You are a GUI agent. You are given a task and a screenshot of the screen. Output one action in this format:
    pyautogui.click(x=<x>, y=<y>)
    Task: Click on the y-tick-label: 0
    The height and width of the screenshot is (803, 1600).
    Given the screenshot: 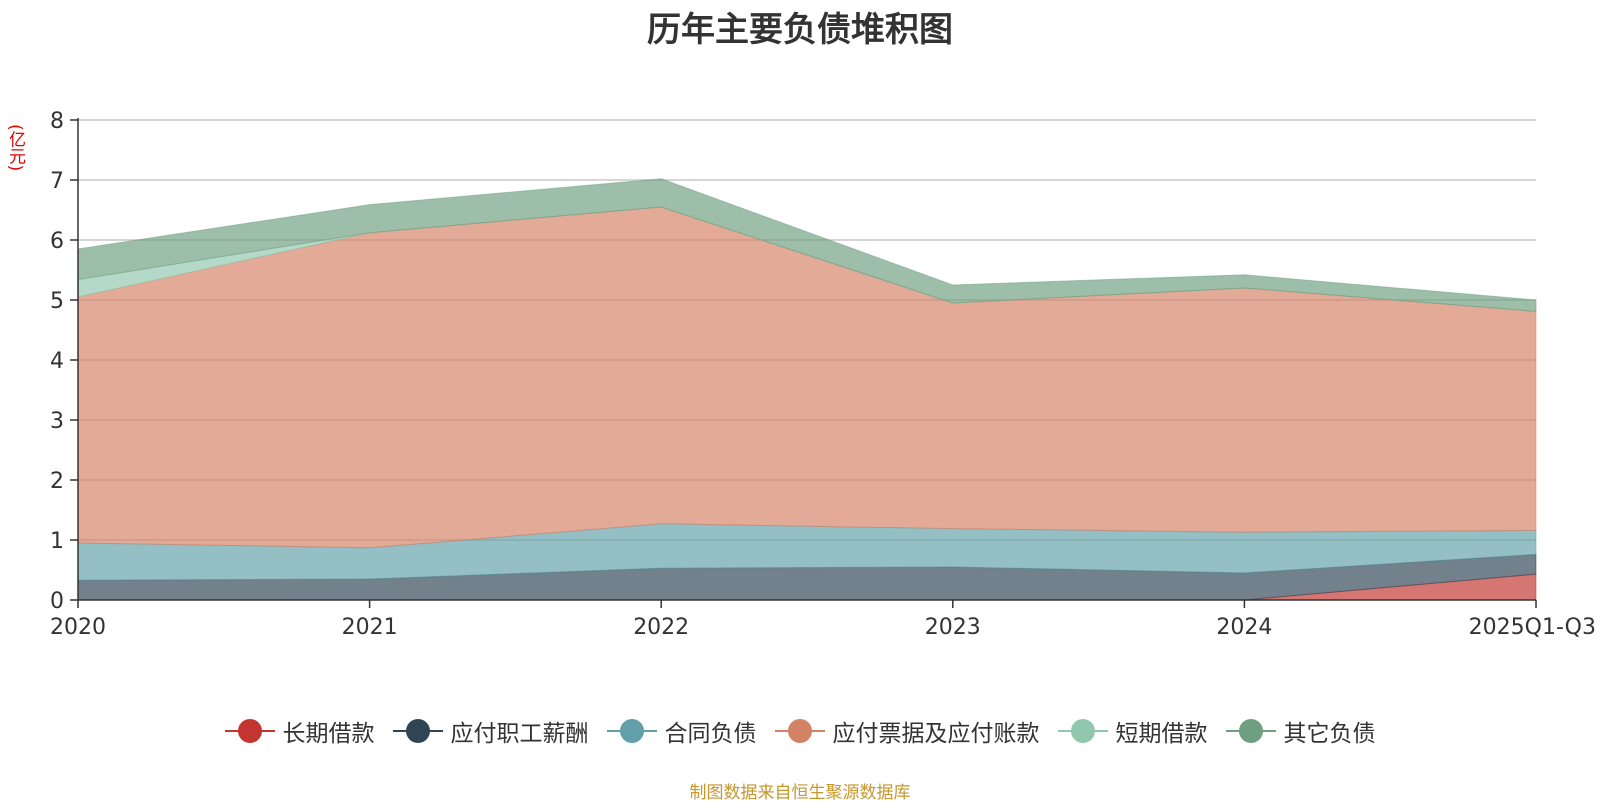 What is the action you would take?
    pyautogui.click(x=57, y=601)
    